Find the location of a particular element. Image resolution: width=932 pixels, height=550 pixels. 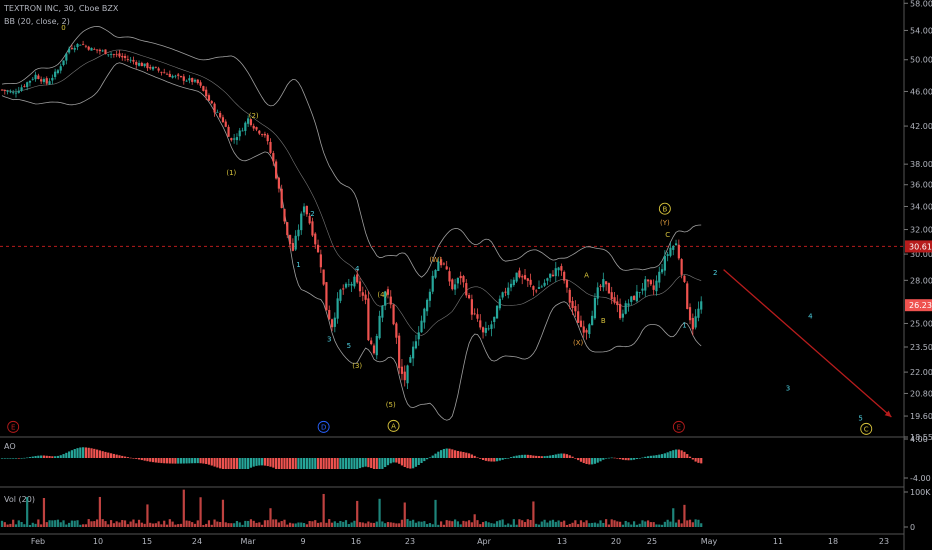

wave-label: 4 is located at coordinates (357, 269).